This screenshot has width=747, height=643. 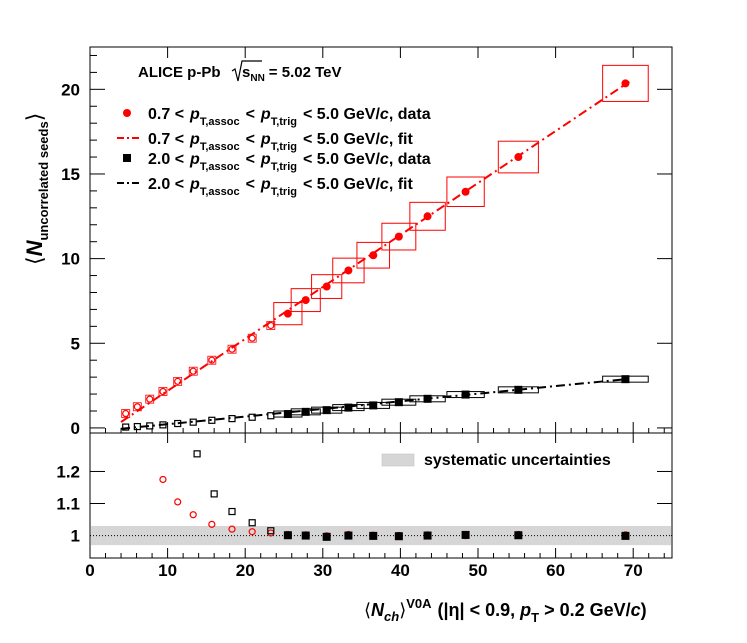 I want to click on x-tick-label: 50, so click(x=478, y=570).